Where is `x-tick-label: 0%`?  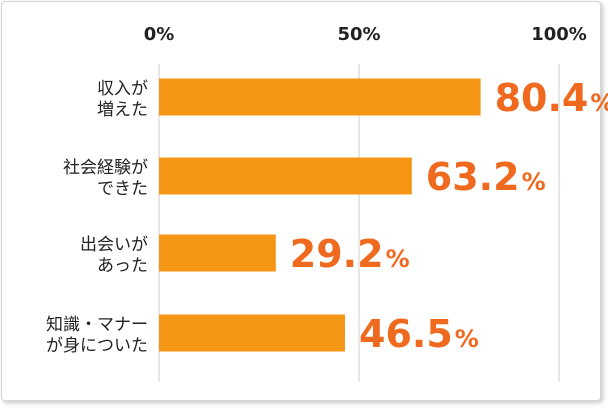
x-tick-label: 0% is located at coordinates (159, 34).